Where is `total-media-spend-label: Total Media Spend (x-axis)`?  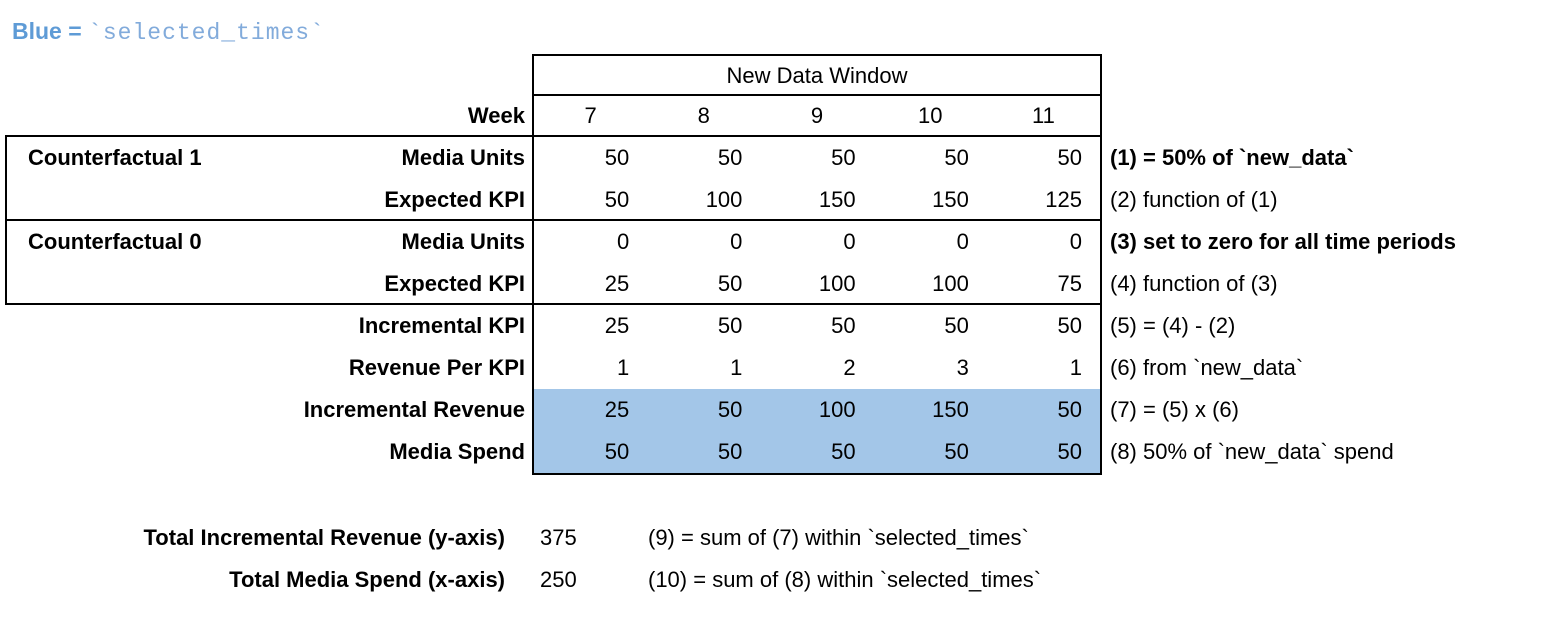 total-media-spend-label: Total Media Spend (x-axis) is located at coordinates (367, 579).